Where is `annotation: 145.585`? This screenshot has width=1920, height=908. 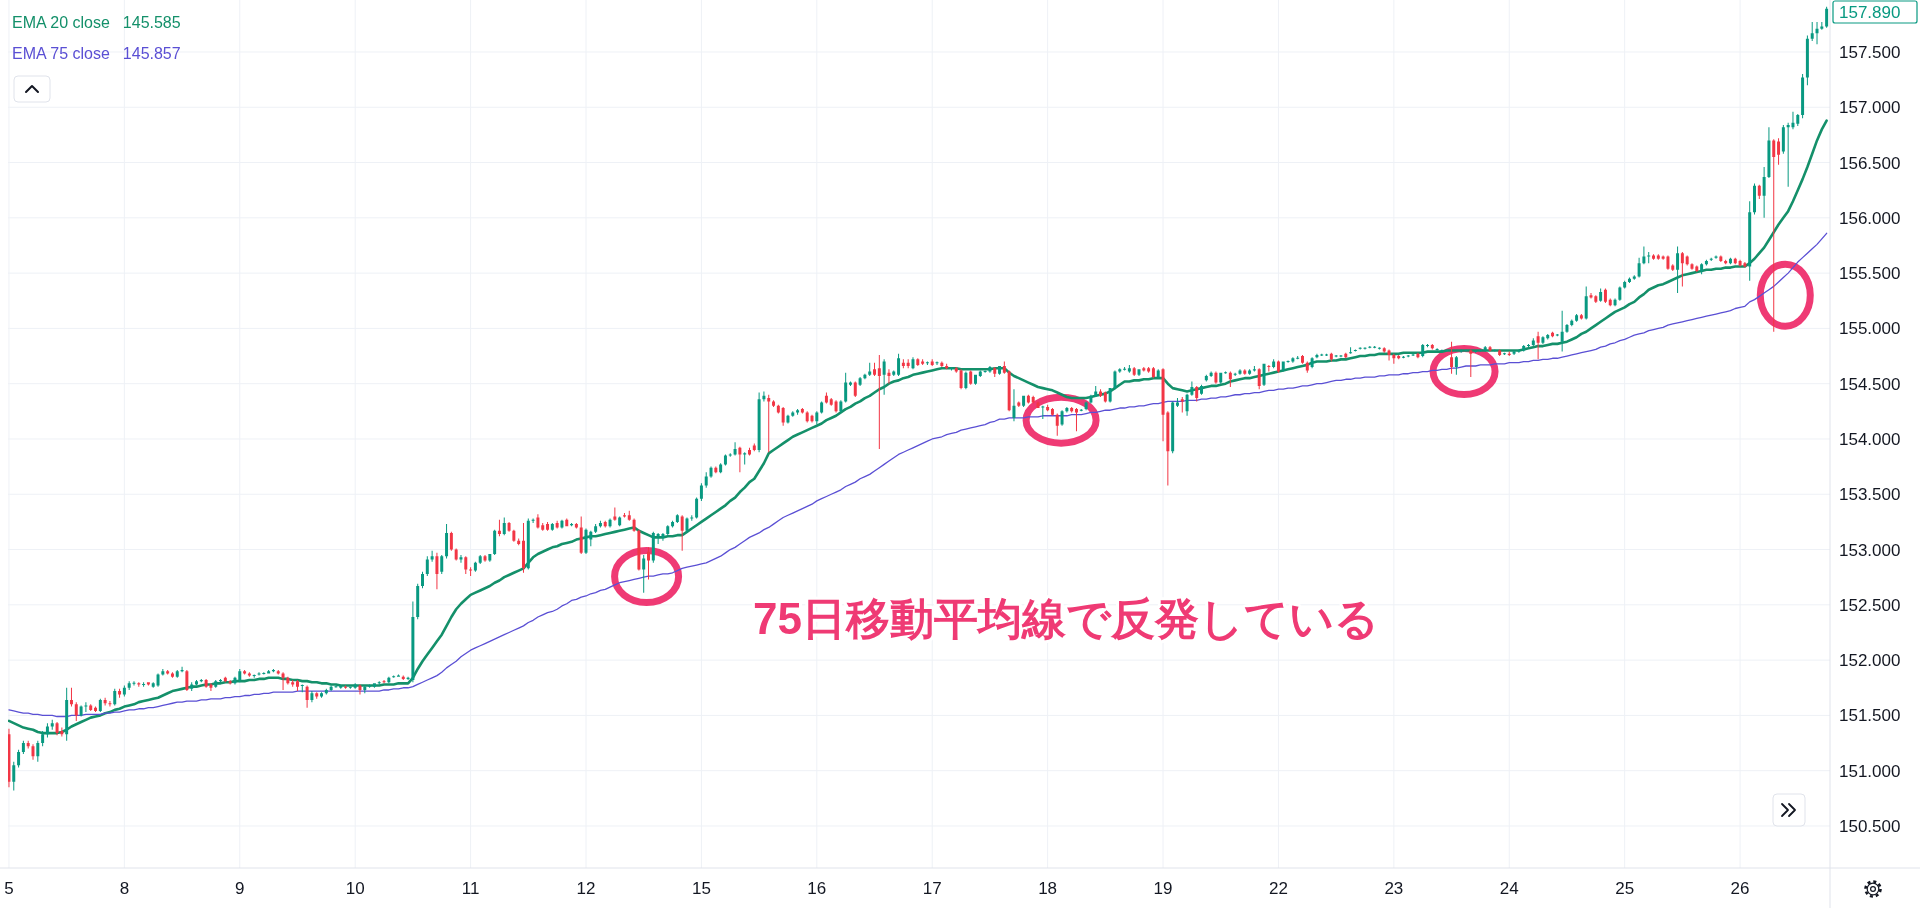 annotation: 145.585 is located at coordinates (151, 22).